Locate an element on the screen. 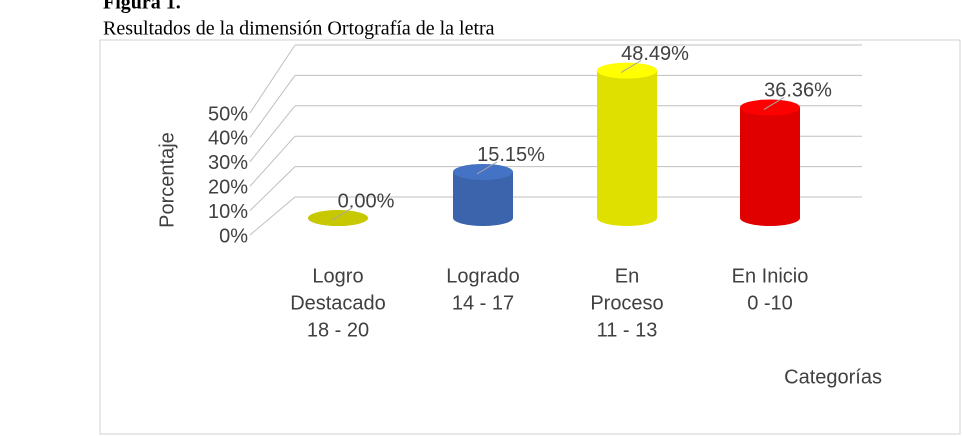  y-axis-title: Porcentaje is located at coordinates (167, 180).